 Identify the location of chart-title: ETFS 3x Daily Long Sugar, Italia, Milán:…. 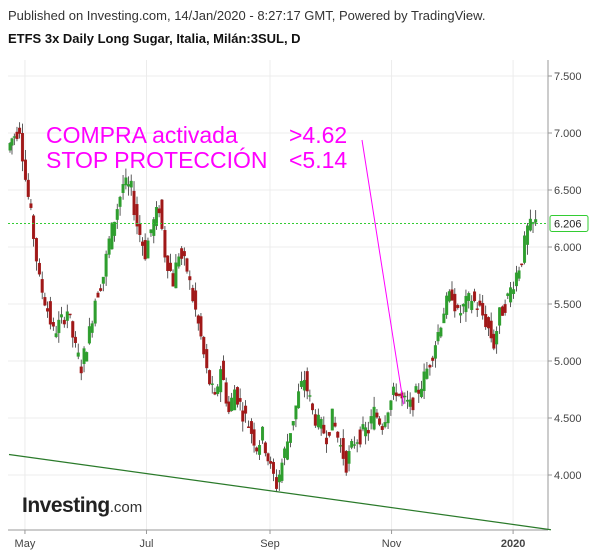
(154, 38).